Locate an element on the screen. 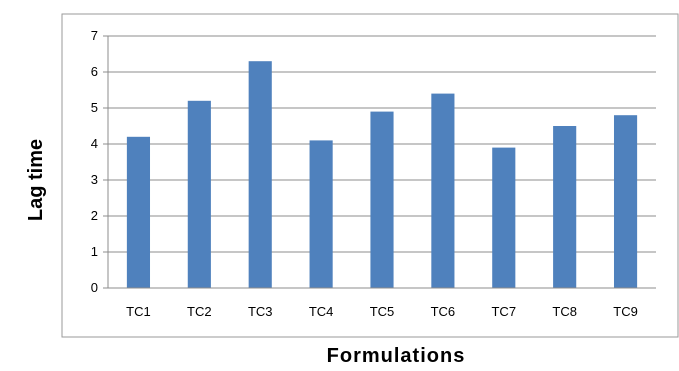 This screenshot has height=371, width=679. bar-tc3 is located at coordinates (260, 175).